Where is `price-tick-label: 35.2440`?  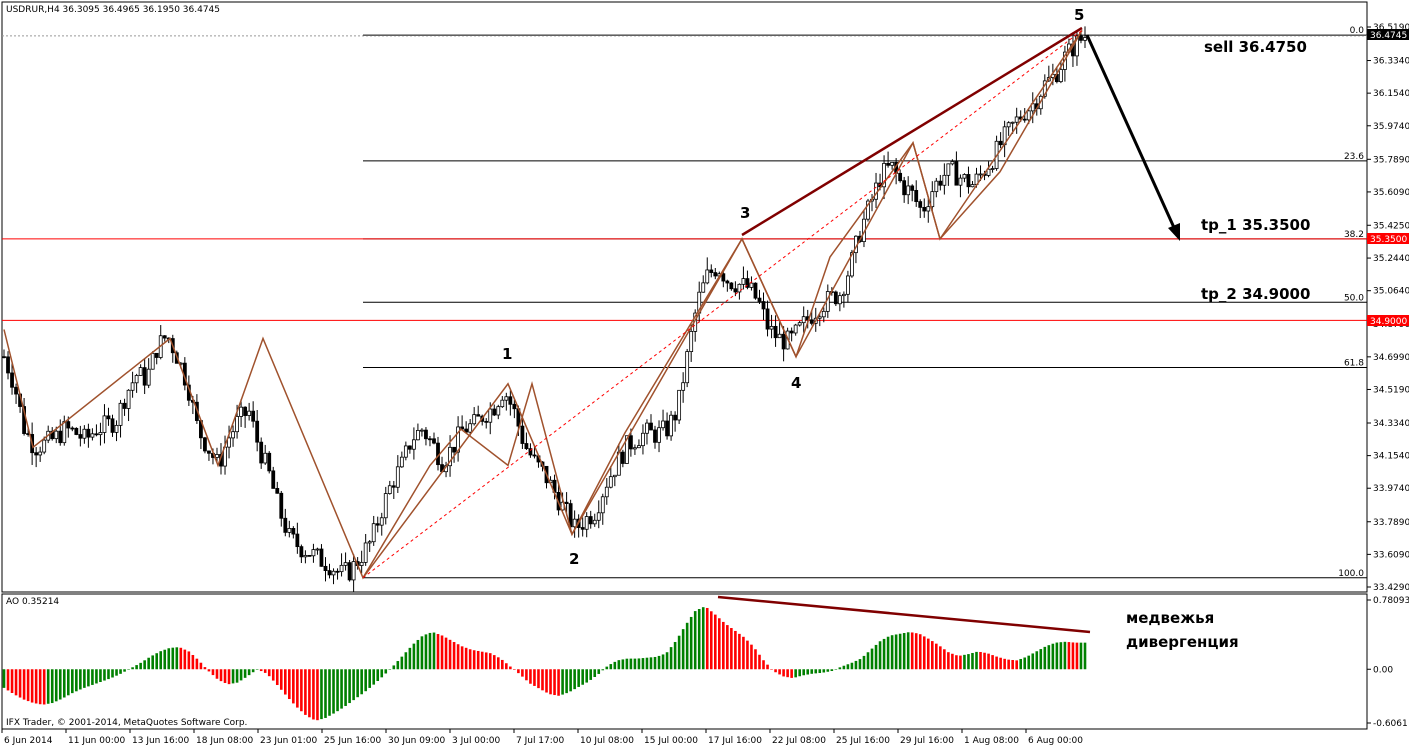
price-tick-label: 35.2440 is located at coordinates (1391, 259).